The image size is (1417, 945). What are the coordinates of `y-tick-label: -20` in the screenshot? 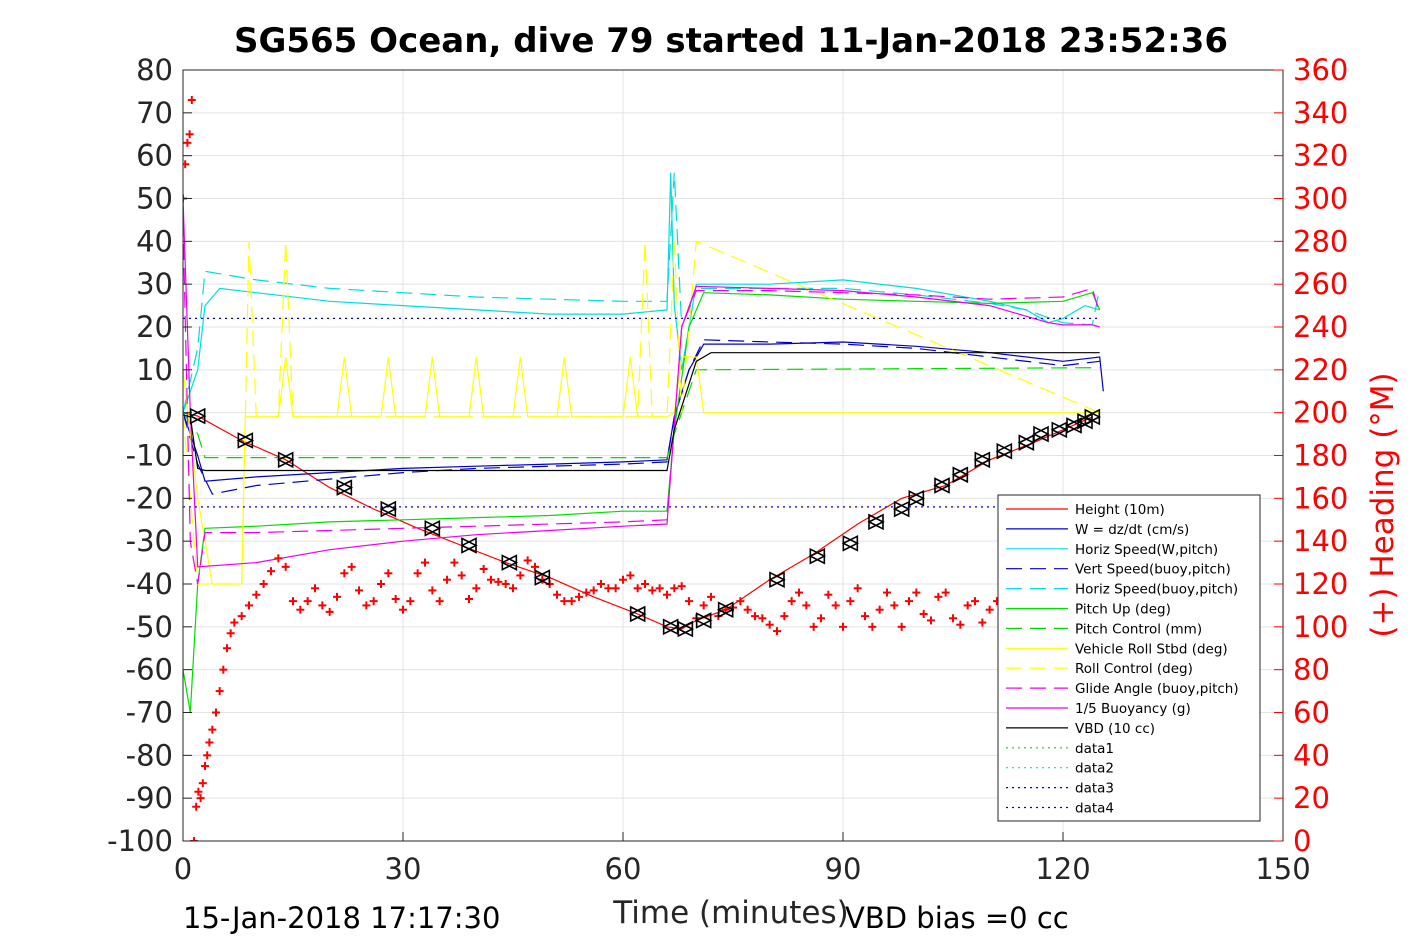 It's located at (149, 498).